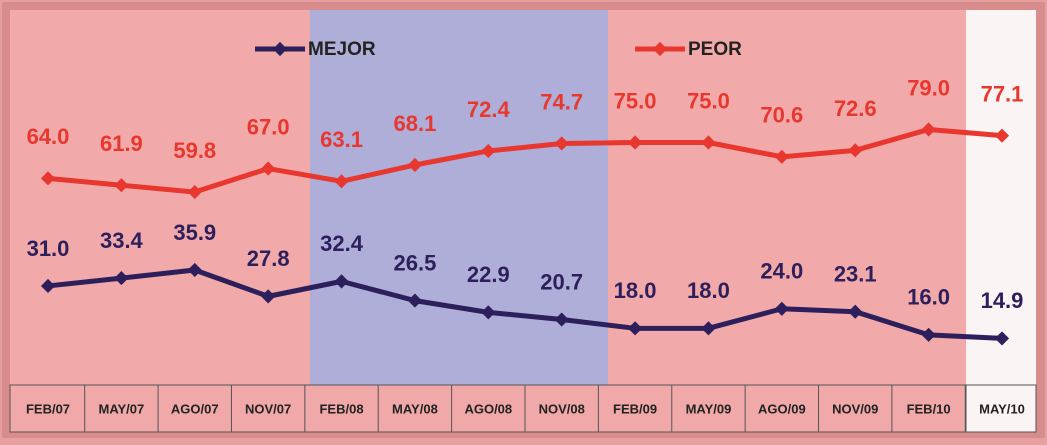 The height and width of the screenshot is (445, 1047). What do you see at coordinates (489, 109) in the screenshot?
I see `value-label: 72.4` at bounding box center [489, 109].